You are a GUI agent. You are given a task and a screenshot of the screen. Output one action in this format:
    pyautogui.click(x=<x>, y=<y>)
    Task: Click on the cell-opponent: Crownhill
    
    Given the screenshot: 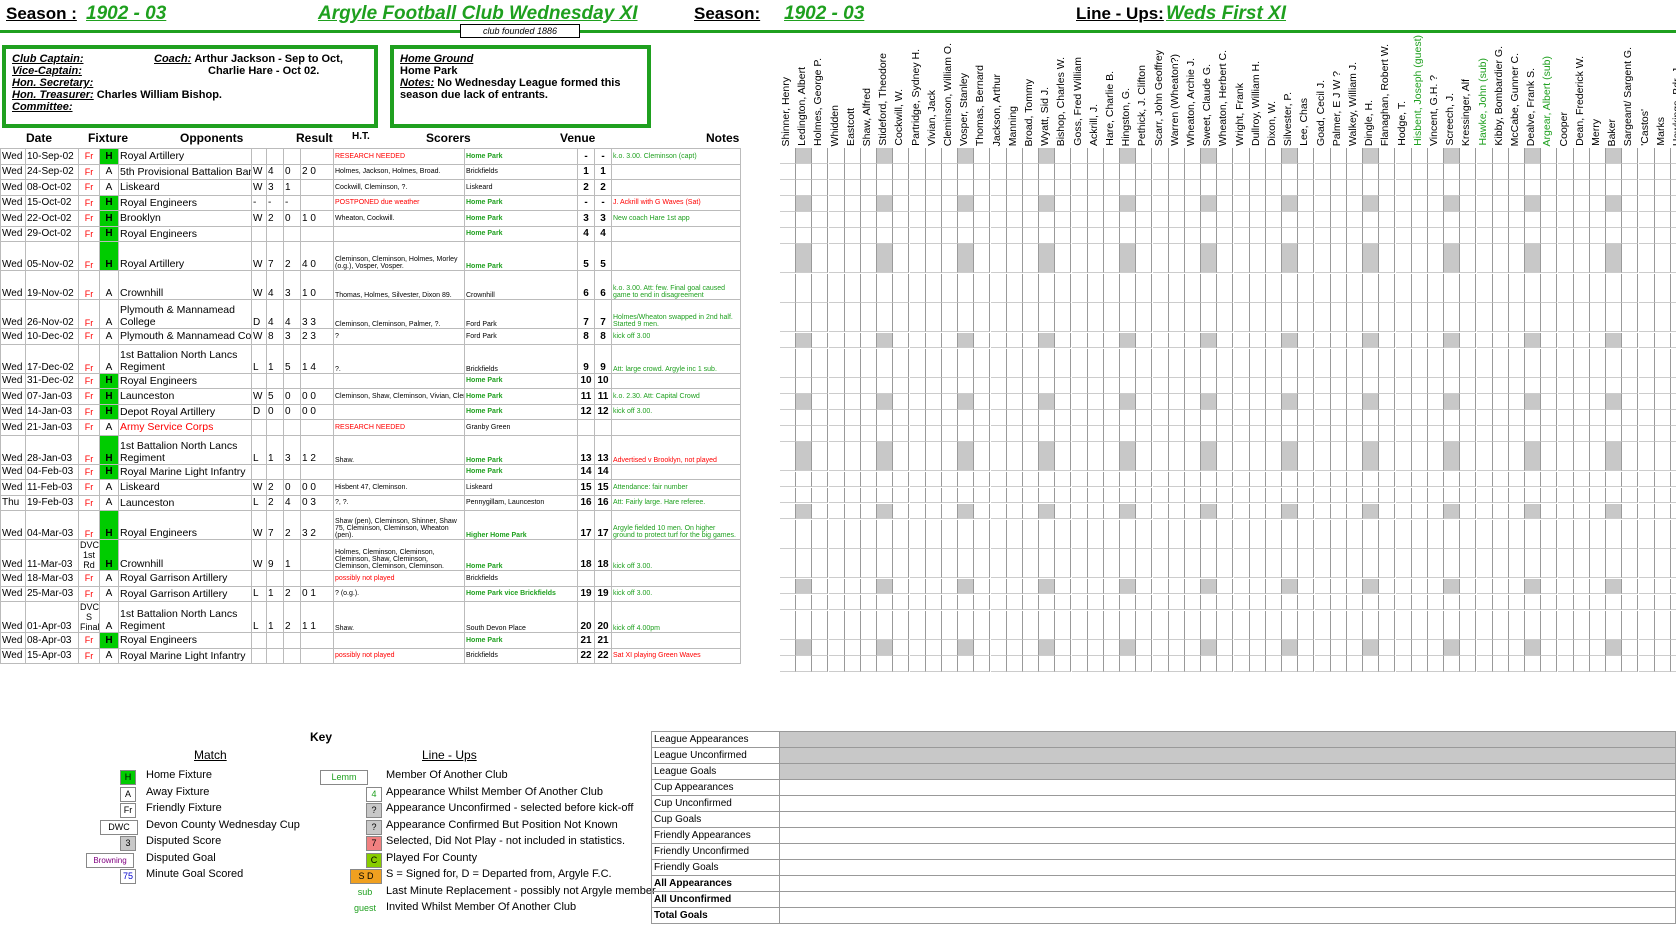 What is the action you would take?
    pyautogui.click(x=185, y=285)
    